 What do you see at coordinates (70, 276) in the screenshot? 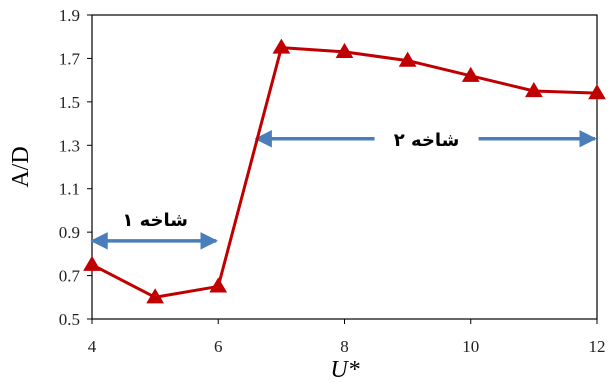
I see `y-tick-label: 0.7` at bounding box center [70, 276].